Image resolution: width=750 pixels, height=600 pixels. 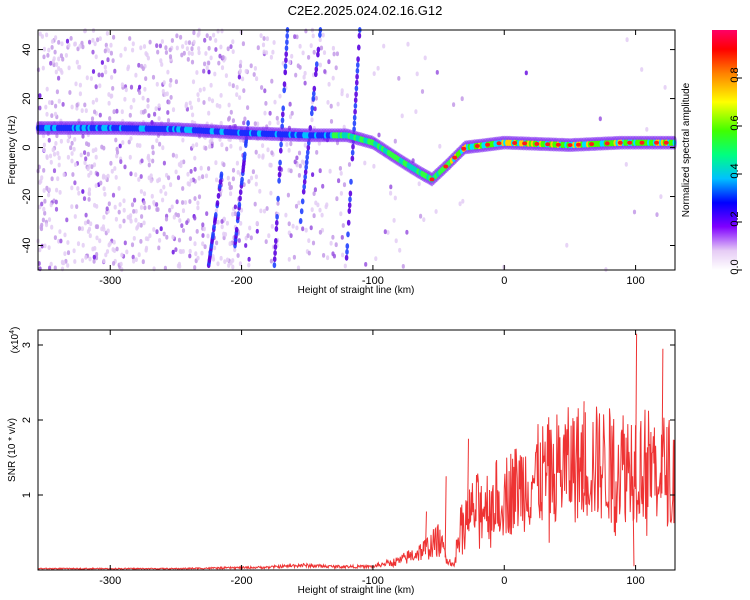 What do you see at coordinates (110, 281) in the screenshot?
I see `x-tick-label: -300` at bounding box center [110, 281].